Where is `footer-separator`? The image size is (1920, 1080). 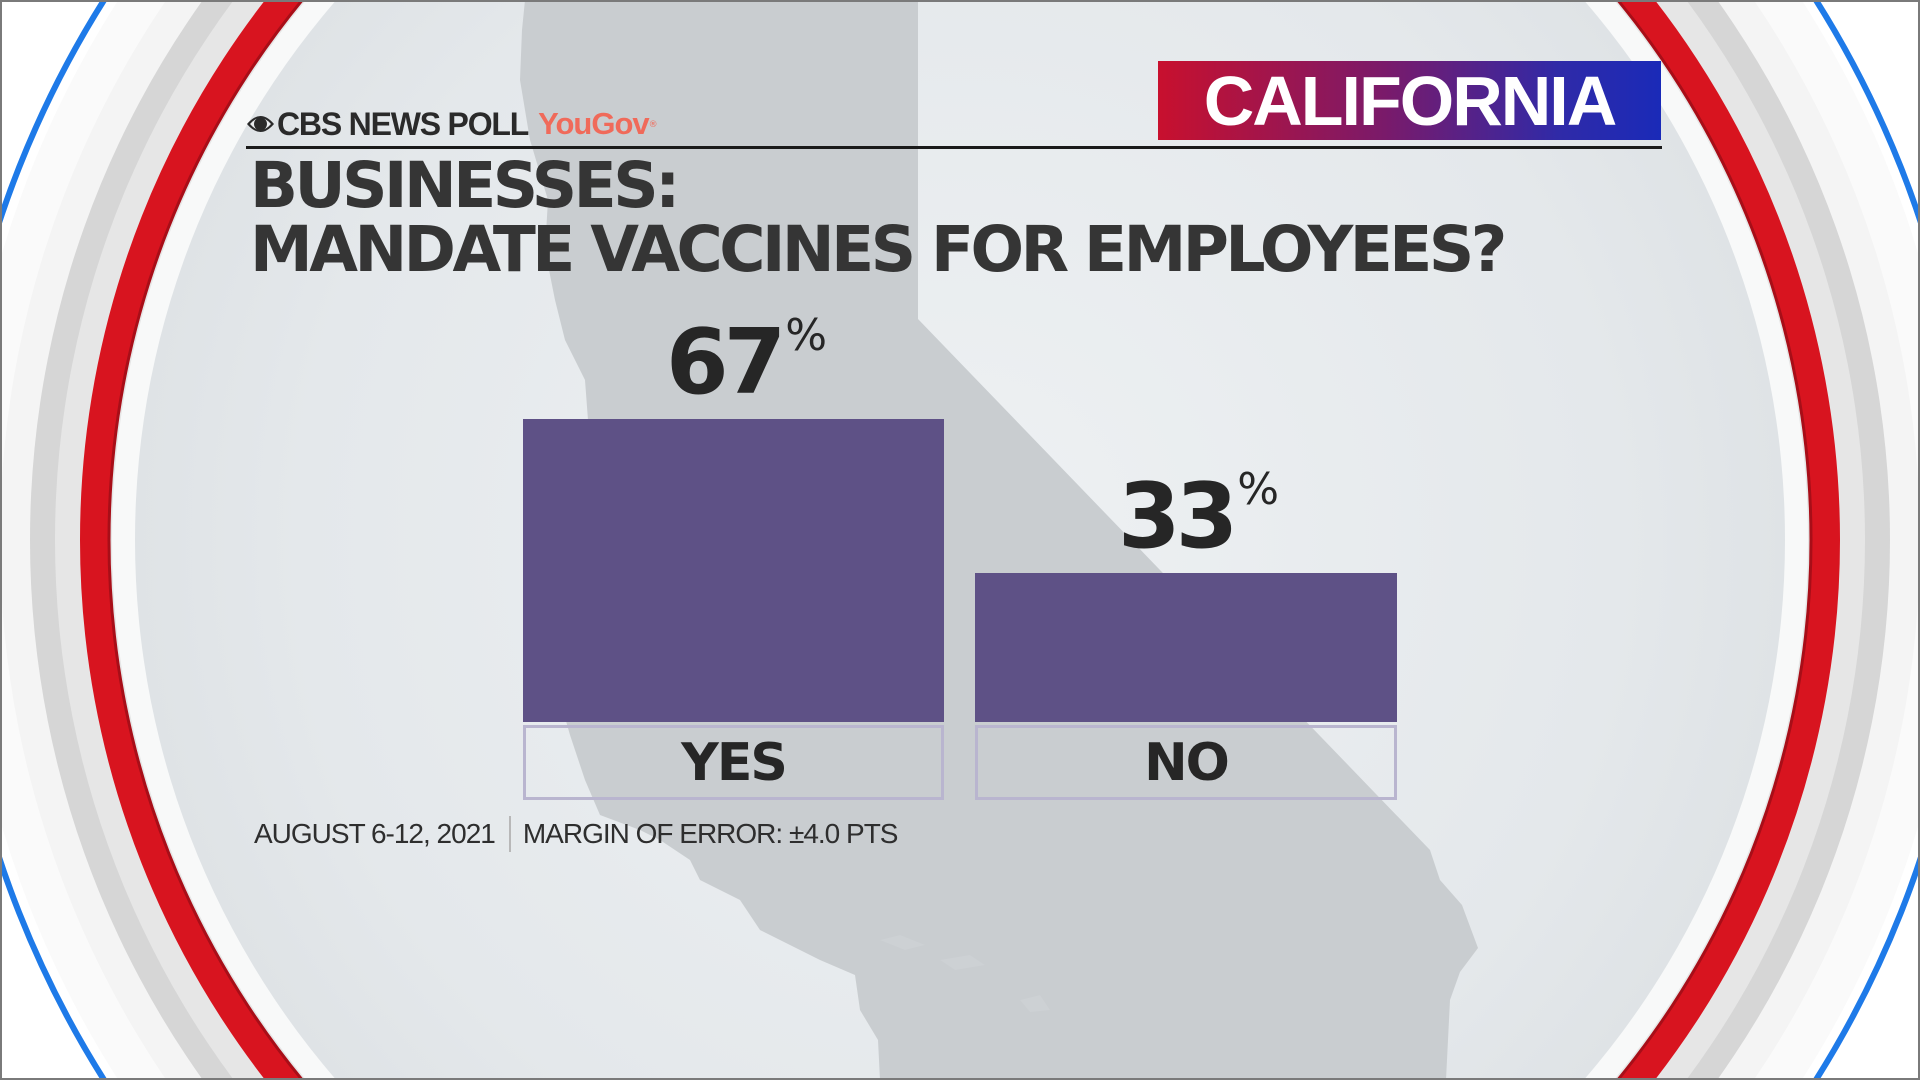 footer-separator is located at coordinates (509, 834).